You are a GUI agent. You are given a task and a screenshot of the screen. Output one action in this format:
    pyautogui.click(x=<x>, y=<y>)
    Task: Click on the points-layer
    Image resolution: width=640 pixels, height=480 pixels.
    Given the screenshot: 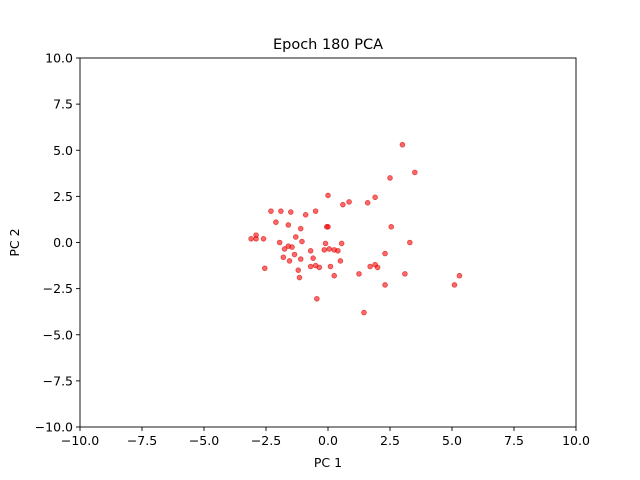 What is the action you would take?
    pyautogui.click(x=355, y=228)
    